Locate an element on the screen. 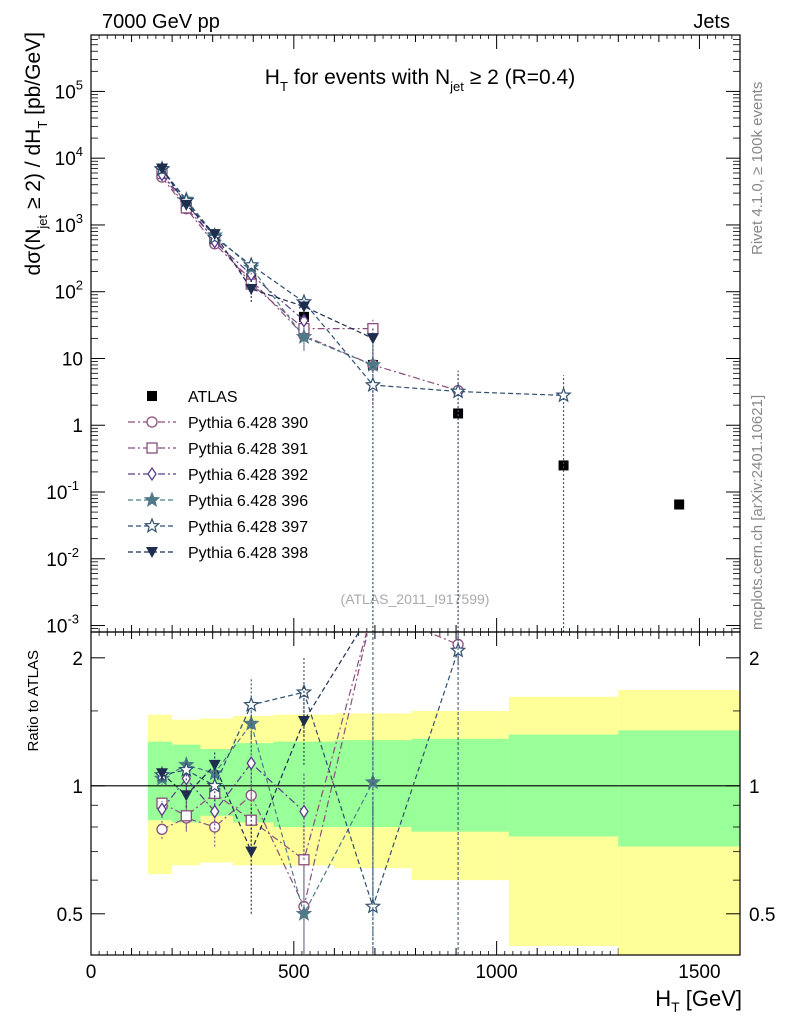 Image resolution: width=786 pixels, height=1024 pixels. y-tick-label: 10⁵ is located at coordinates (69, 90).